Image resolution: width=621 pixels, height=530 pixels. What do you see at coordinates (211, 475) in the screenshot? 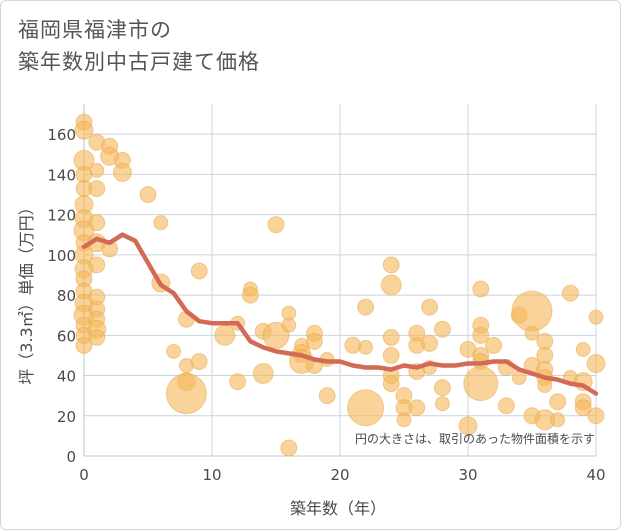
I see `x-tick-label: 10` at bounding box center [211, 475].